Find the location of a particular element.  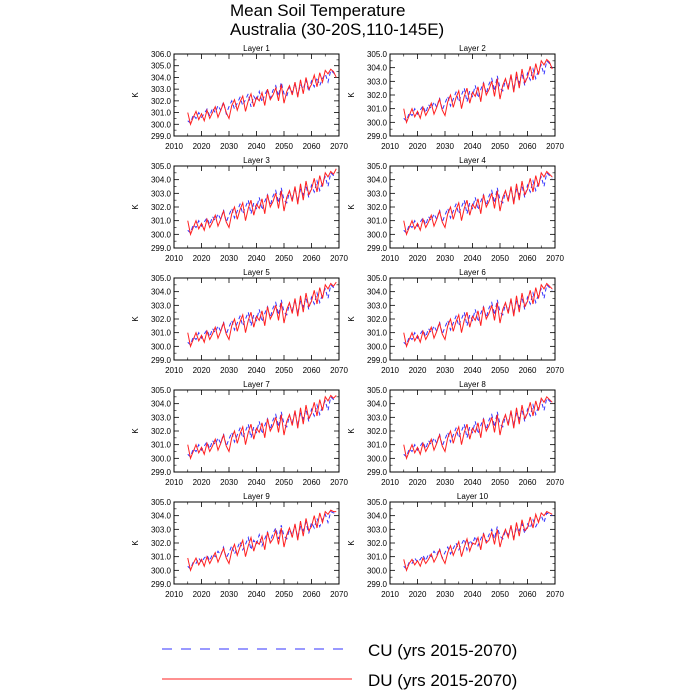

legend-cu-label: CU (yrs 2015-2070) is located at coordinates (442, 650).